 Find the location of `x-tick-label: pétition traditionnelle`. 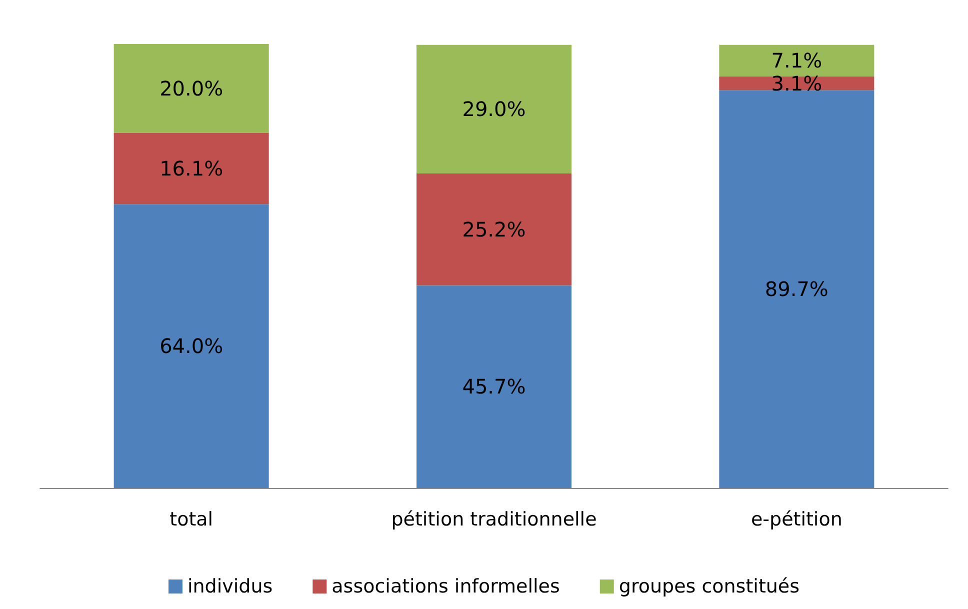

x-tick-label: pétition traditionnelle is located at coordinates (494, 519).